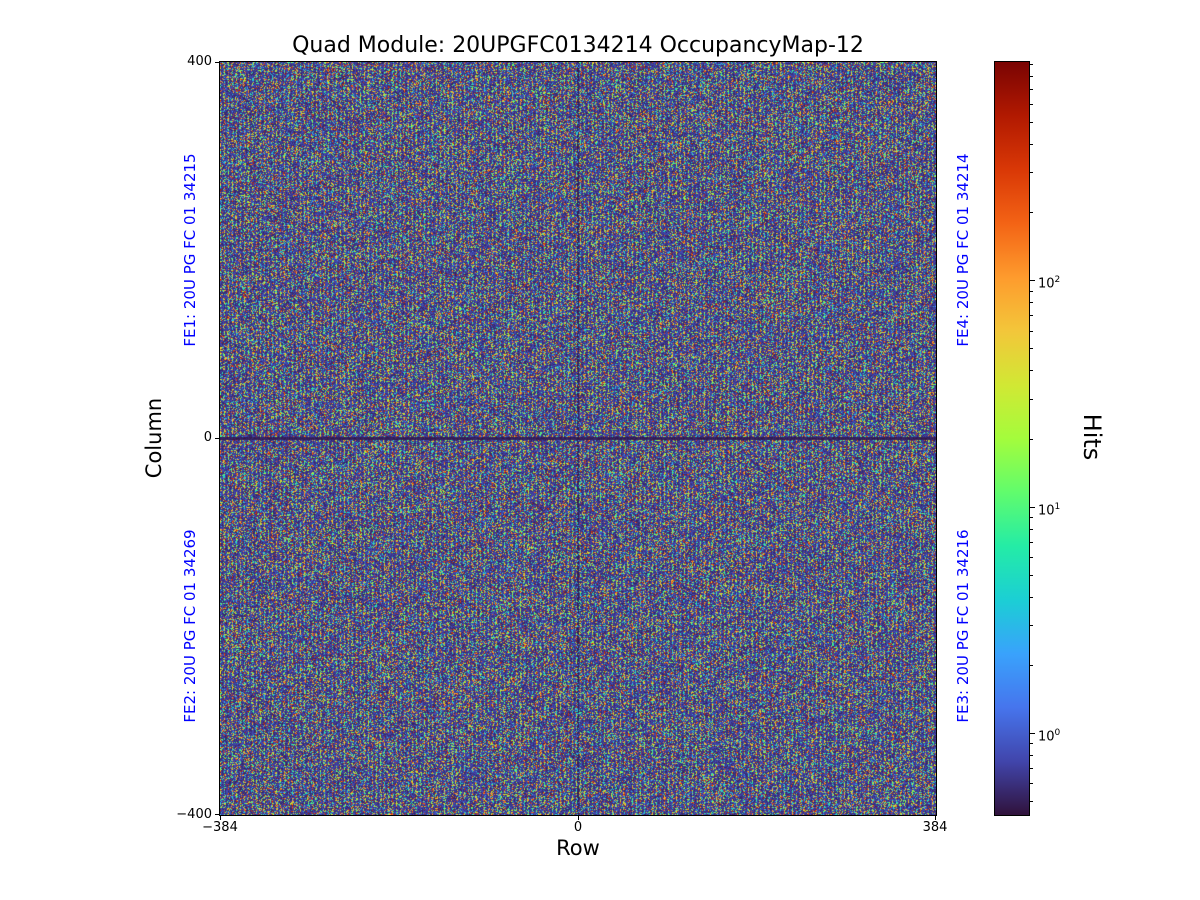 This screenshot has width=1200, height=900. I want to click on fe3-annotation: FE3: 20U PG FC 01 34216, so click(963, 626).